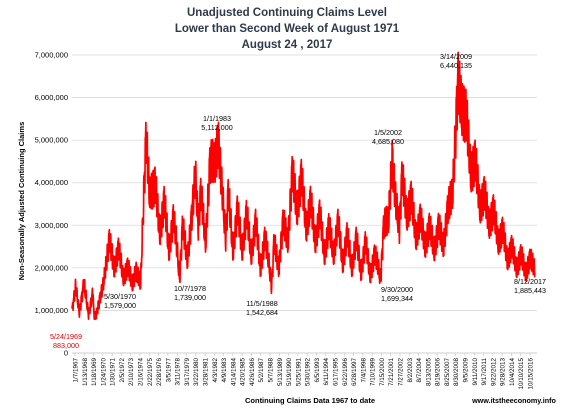  Describe the element at coordinates (120, 305) in the screenshot. I see `annotation-value: 1,579,000` at that location.